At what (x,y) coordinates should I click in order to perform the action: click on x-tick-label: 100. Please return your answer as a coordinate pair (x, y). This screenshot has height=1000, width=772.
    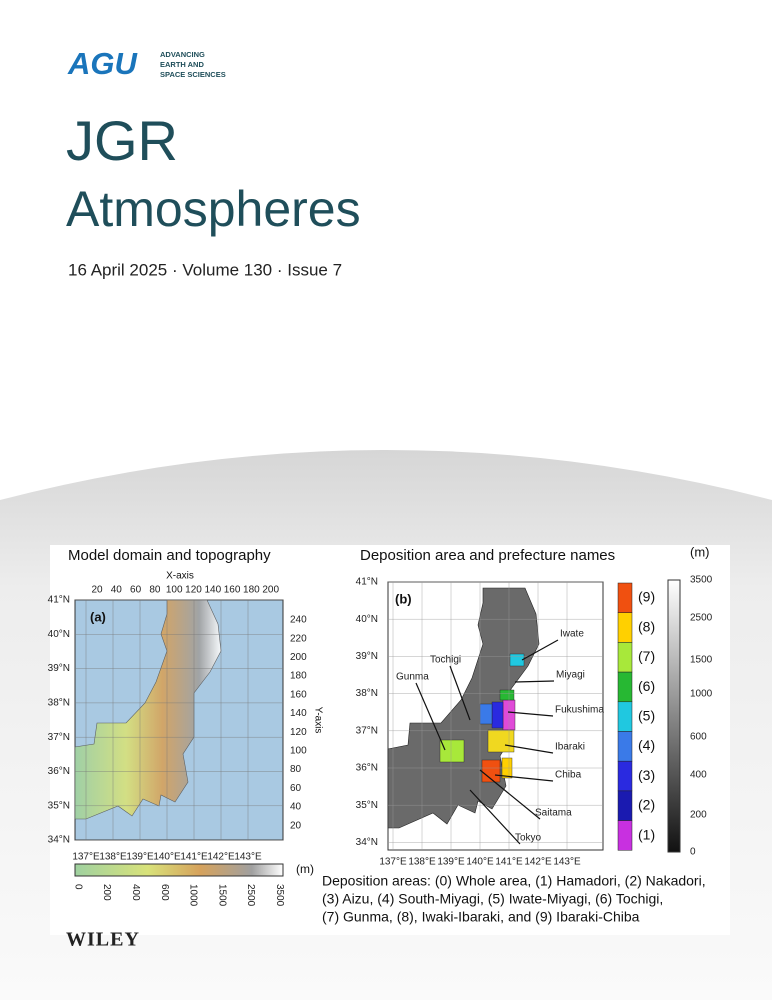
    Looking at the image, I should click on (174, 590).